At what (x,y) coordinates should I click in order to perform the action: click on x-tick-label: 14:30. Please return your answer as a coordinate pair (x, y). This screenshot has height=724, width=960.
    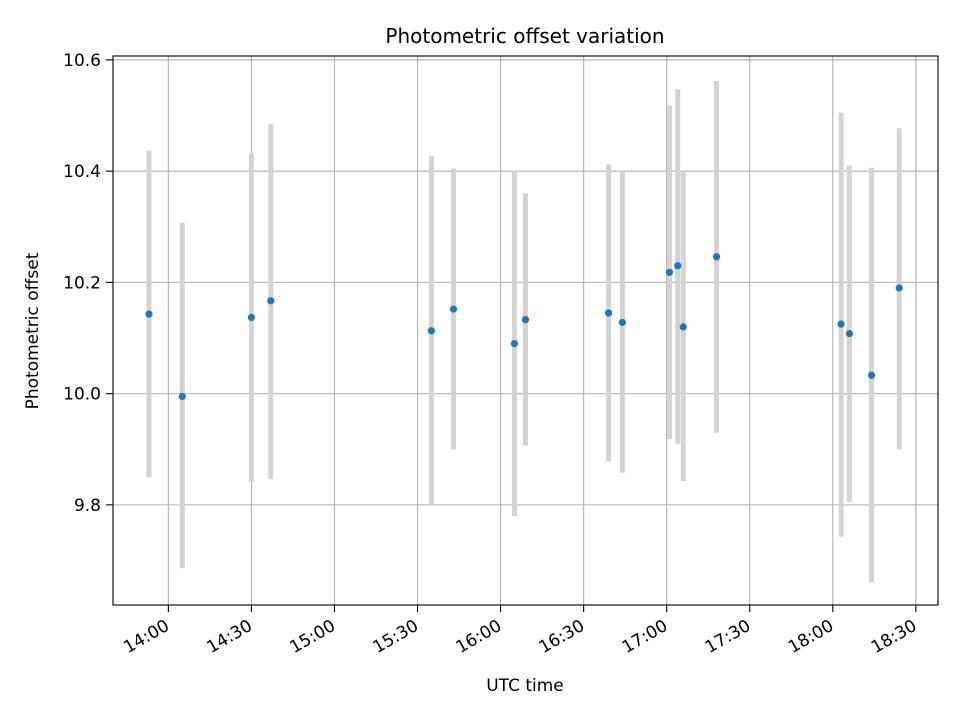
    Looking at the image, I should click on (229, 637).